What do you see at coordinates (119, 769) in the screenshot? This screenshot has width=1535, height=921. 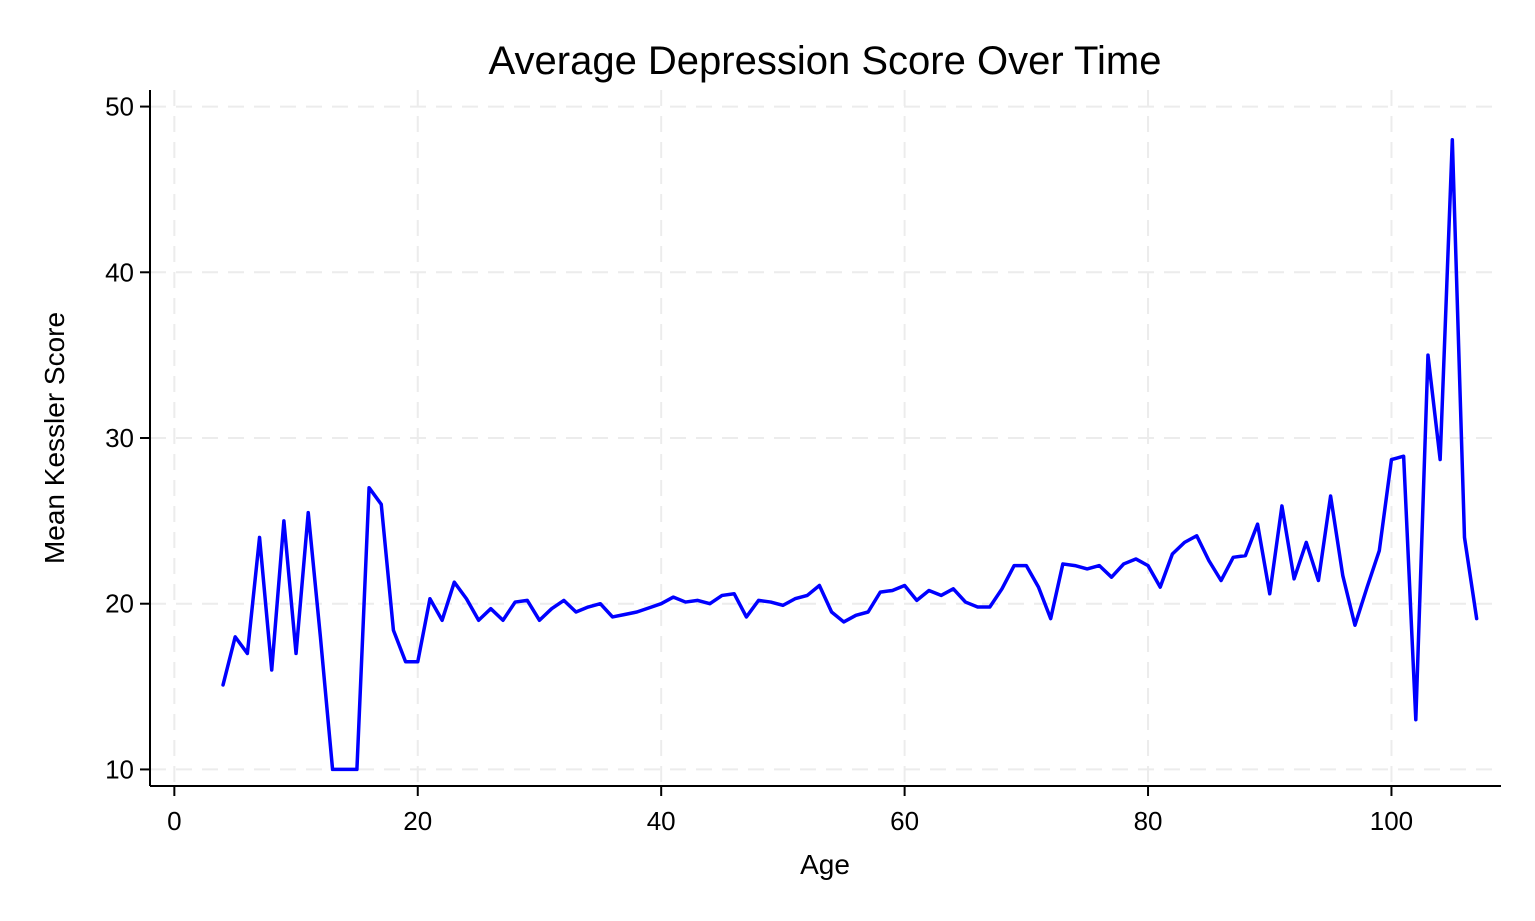 I see `y-tick-label: 10` at bounding box center [119, 769].